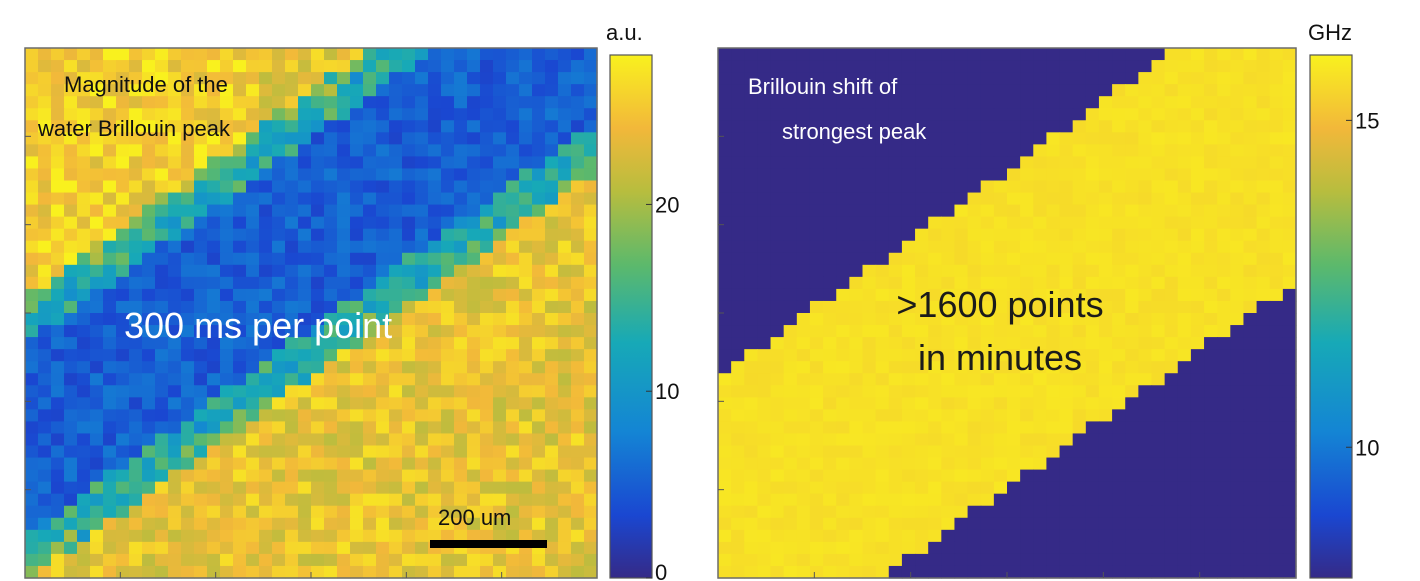 The image size is (1420, 581). I want to click on right-overlay-line-1: >1600 points, so click(999, 304).